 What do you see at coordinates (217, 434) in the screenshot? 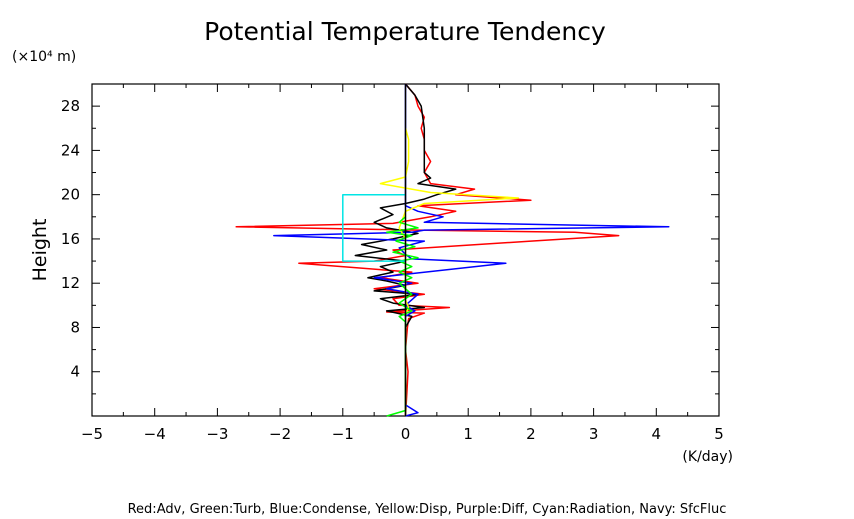
I see `x-tick-label: −3` at bounding box center [217, 434].